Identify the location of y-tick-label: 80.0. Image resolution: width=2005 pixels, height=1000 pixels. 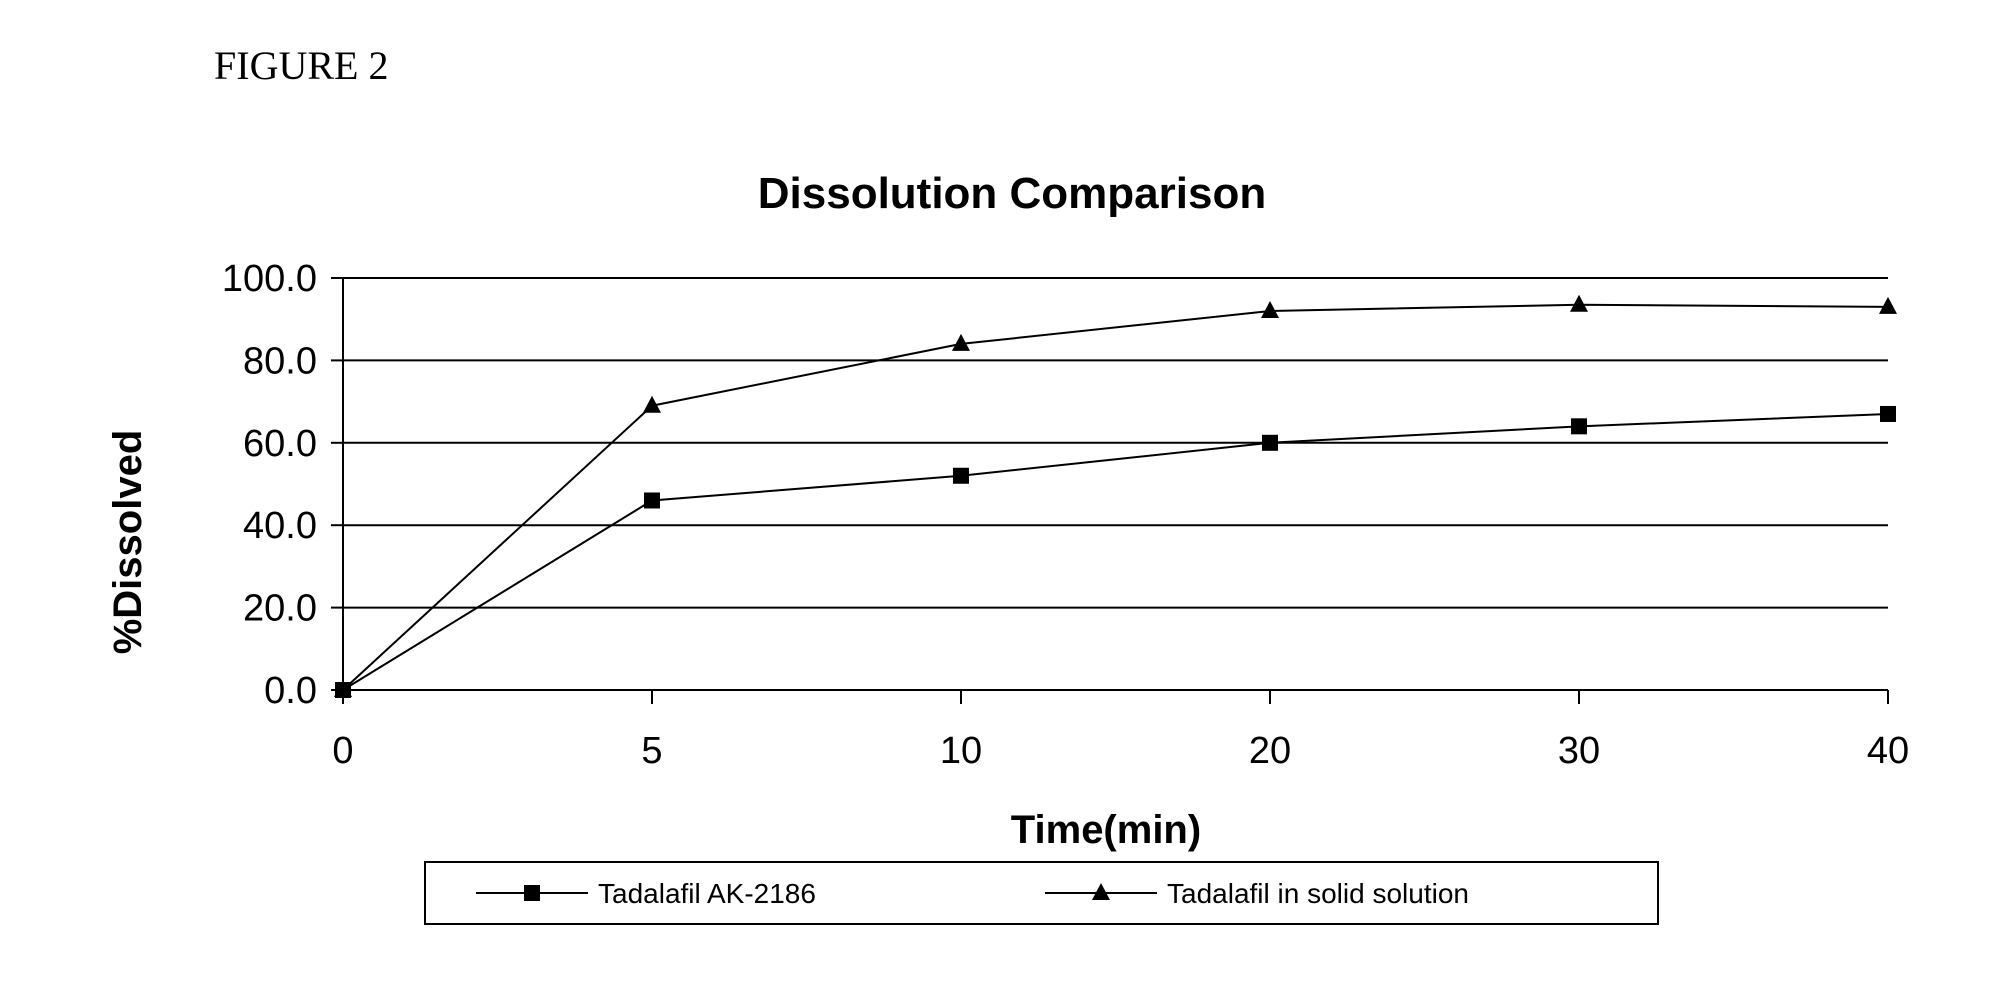
(280, 361).